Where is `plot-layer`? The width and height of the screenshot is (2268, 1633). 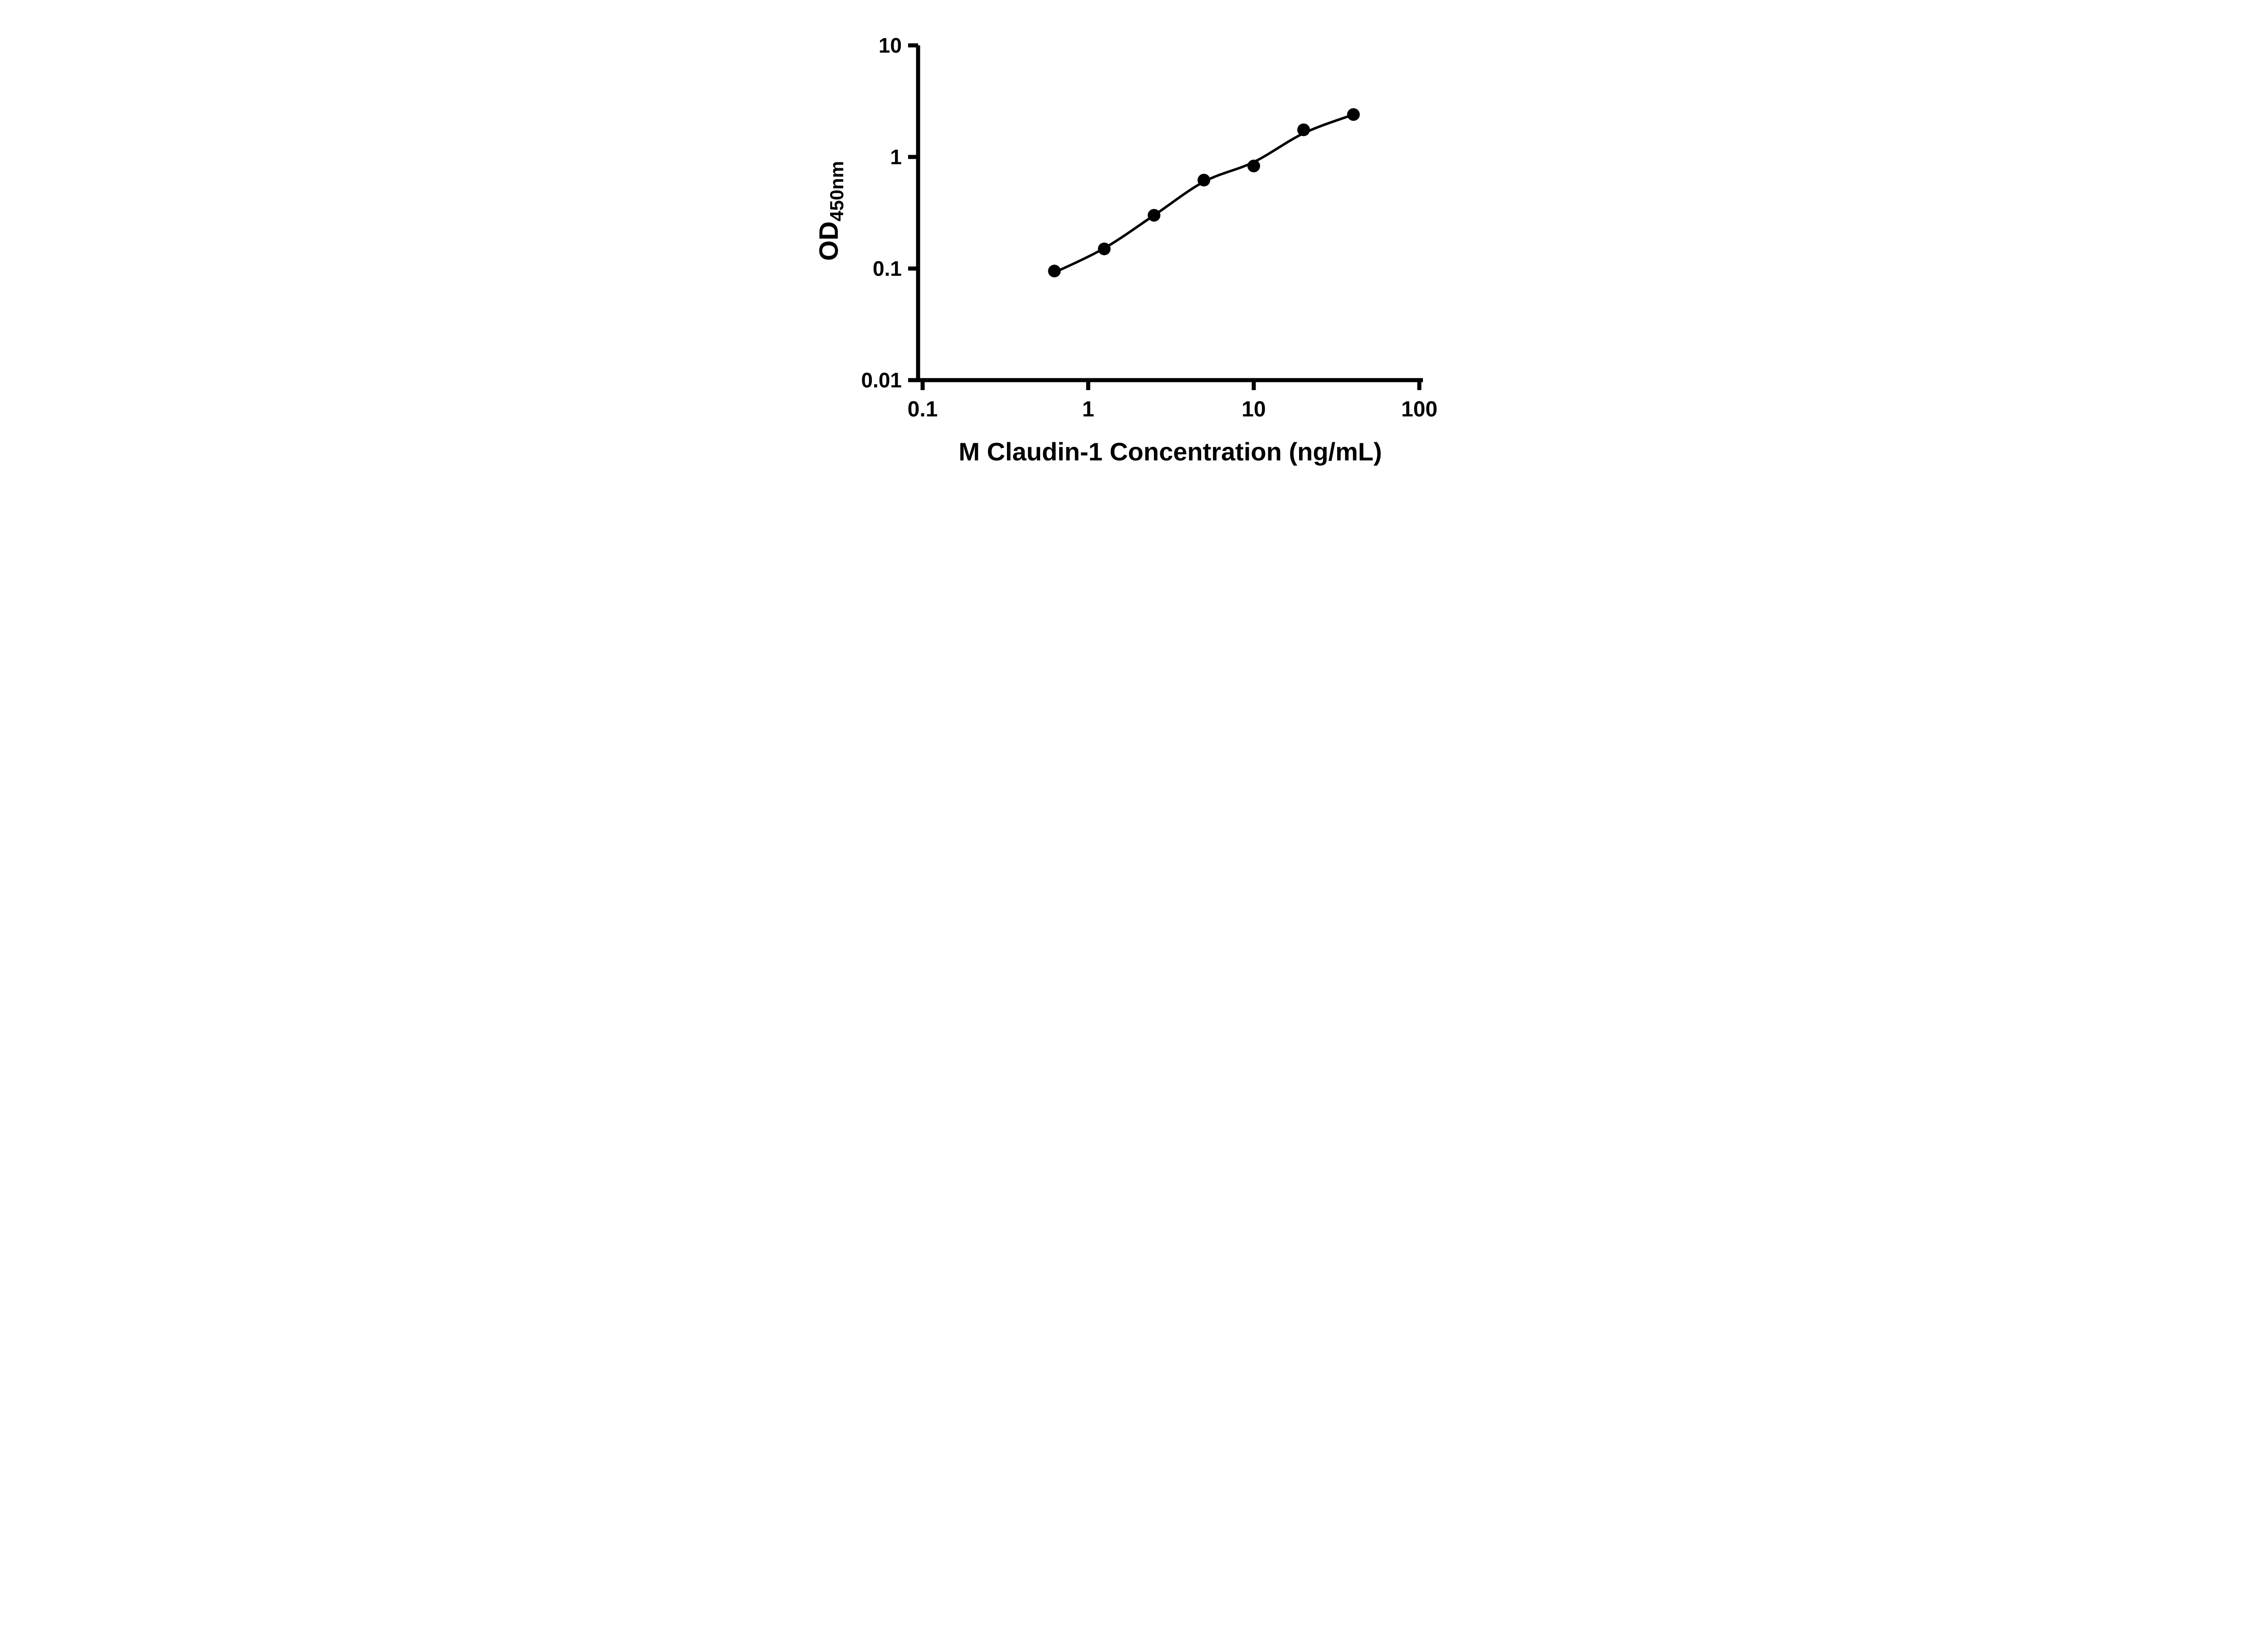 plot-layer is located at coordinates (1204, 193).